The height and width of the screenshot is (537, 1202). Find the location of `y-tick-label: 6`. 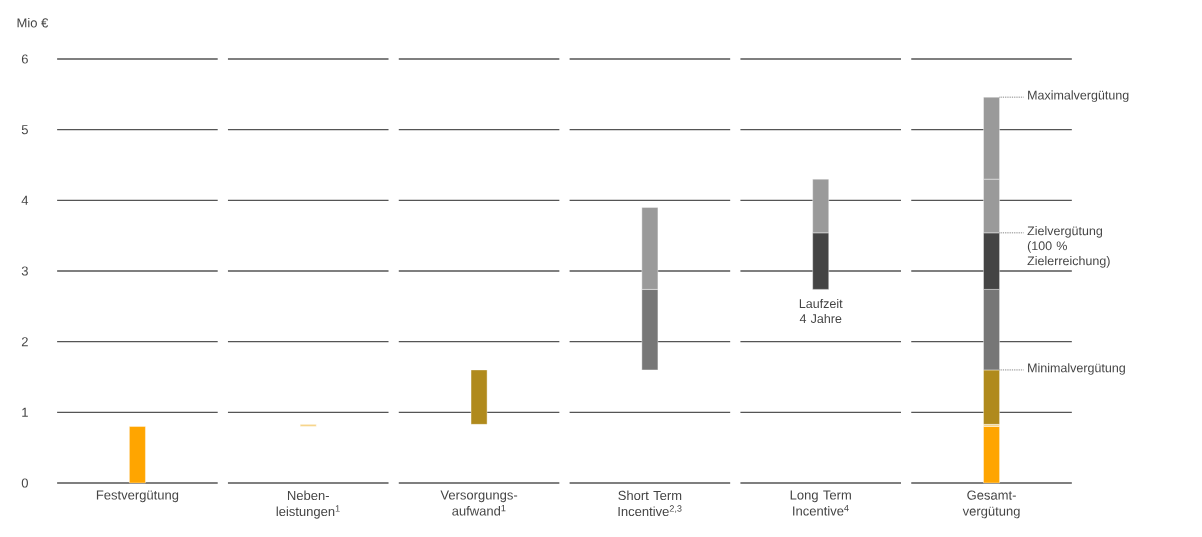

y-tick-label: 6 is located at coordinates (24, 59).